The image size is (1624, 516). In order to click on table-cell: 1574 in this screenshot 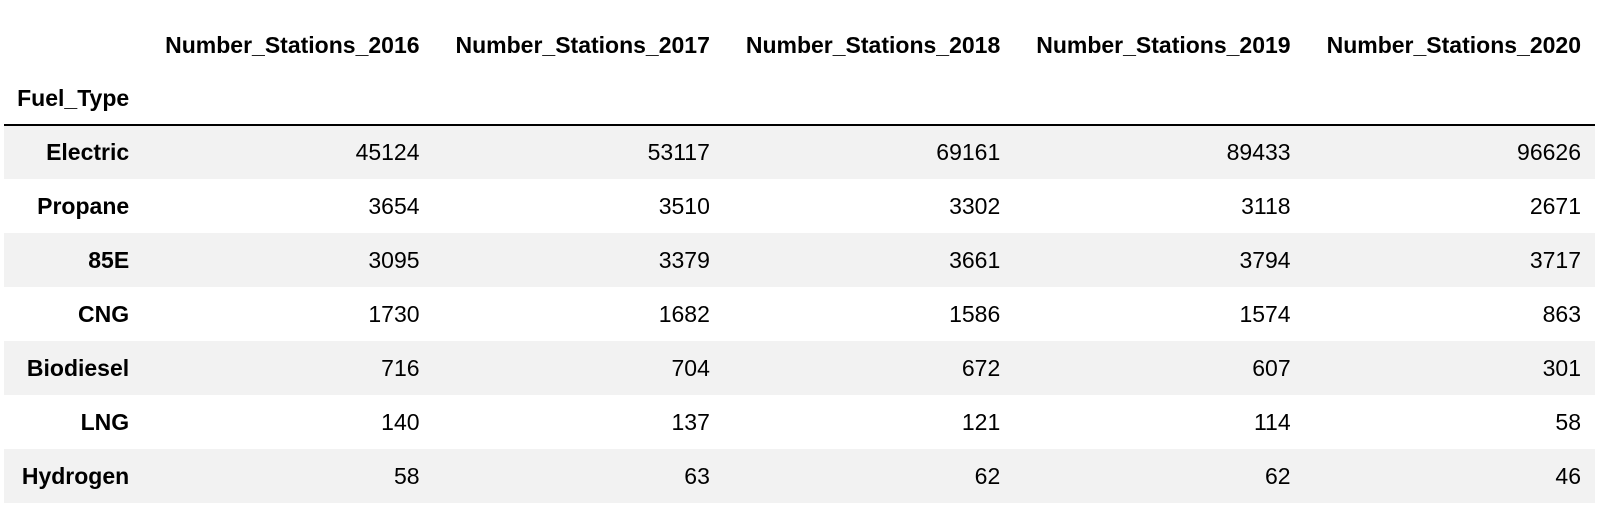, I will do `click(1265, 313)`.